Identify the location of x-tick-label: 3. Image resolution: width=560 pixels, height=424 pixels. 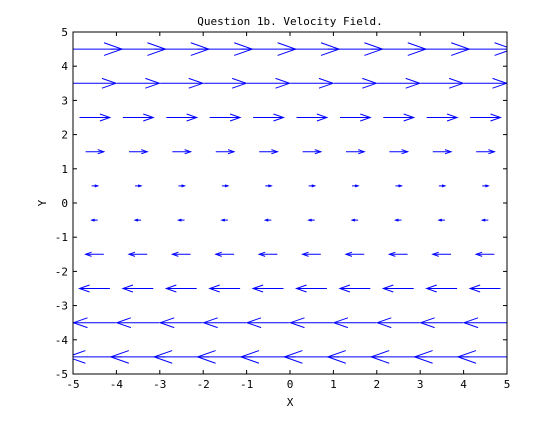
(420, 384).